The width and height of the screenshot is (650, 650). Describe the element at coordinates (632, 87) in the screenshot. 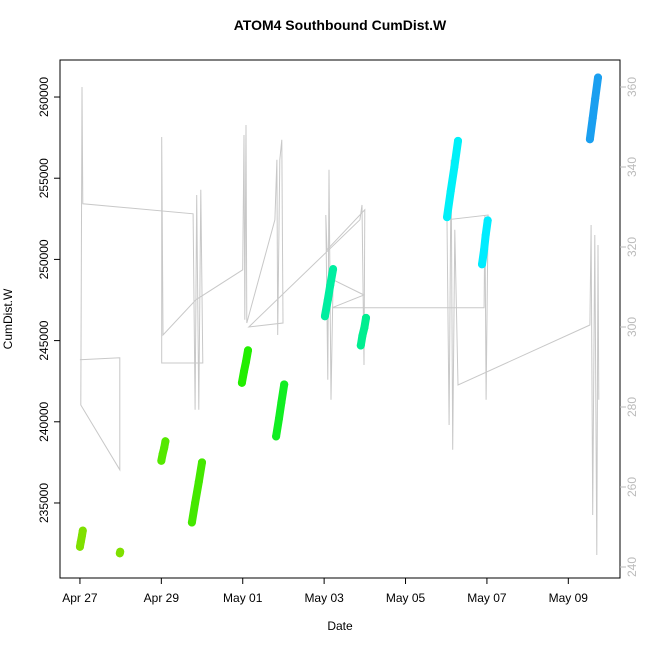

I see `y2-tick-label: 360` at that location.